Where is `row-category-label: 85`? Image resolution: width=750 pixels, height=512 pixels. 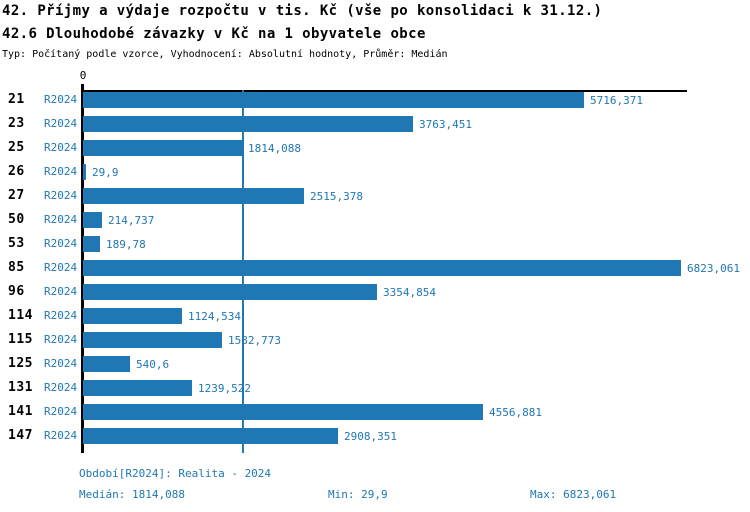
row-category-label: 85 is located at coordinates (16, 267).